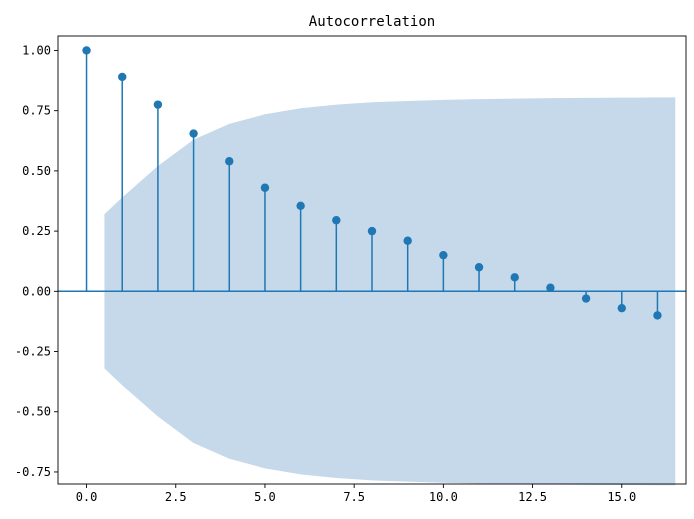  What do you see at coordinates (36, 231) in the screenshot?
I see `y-tick-label: 0.25` at bounding box center [36, 231].